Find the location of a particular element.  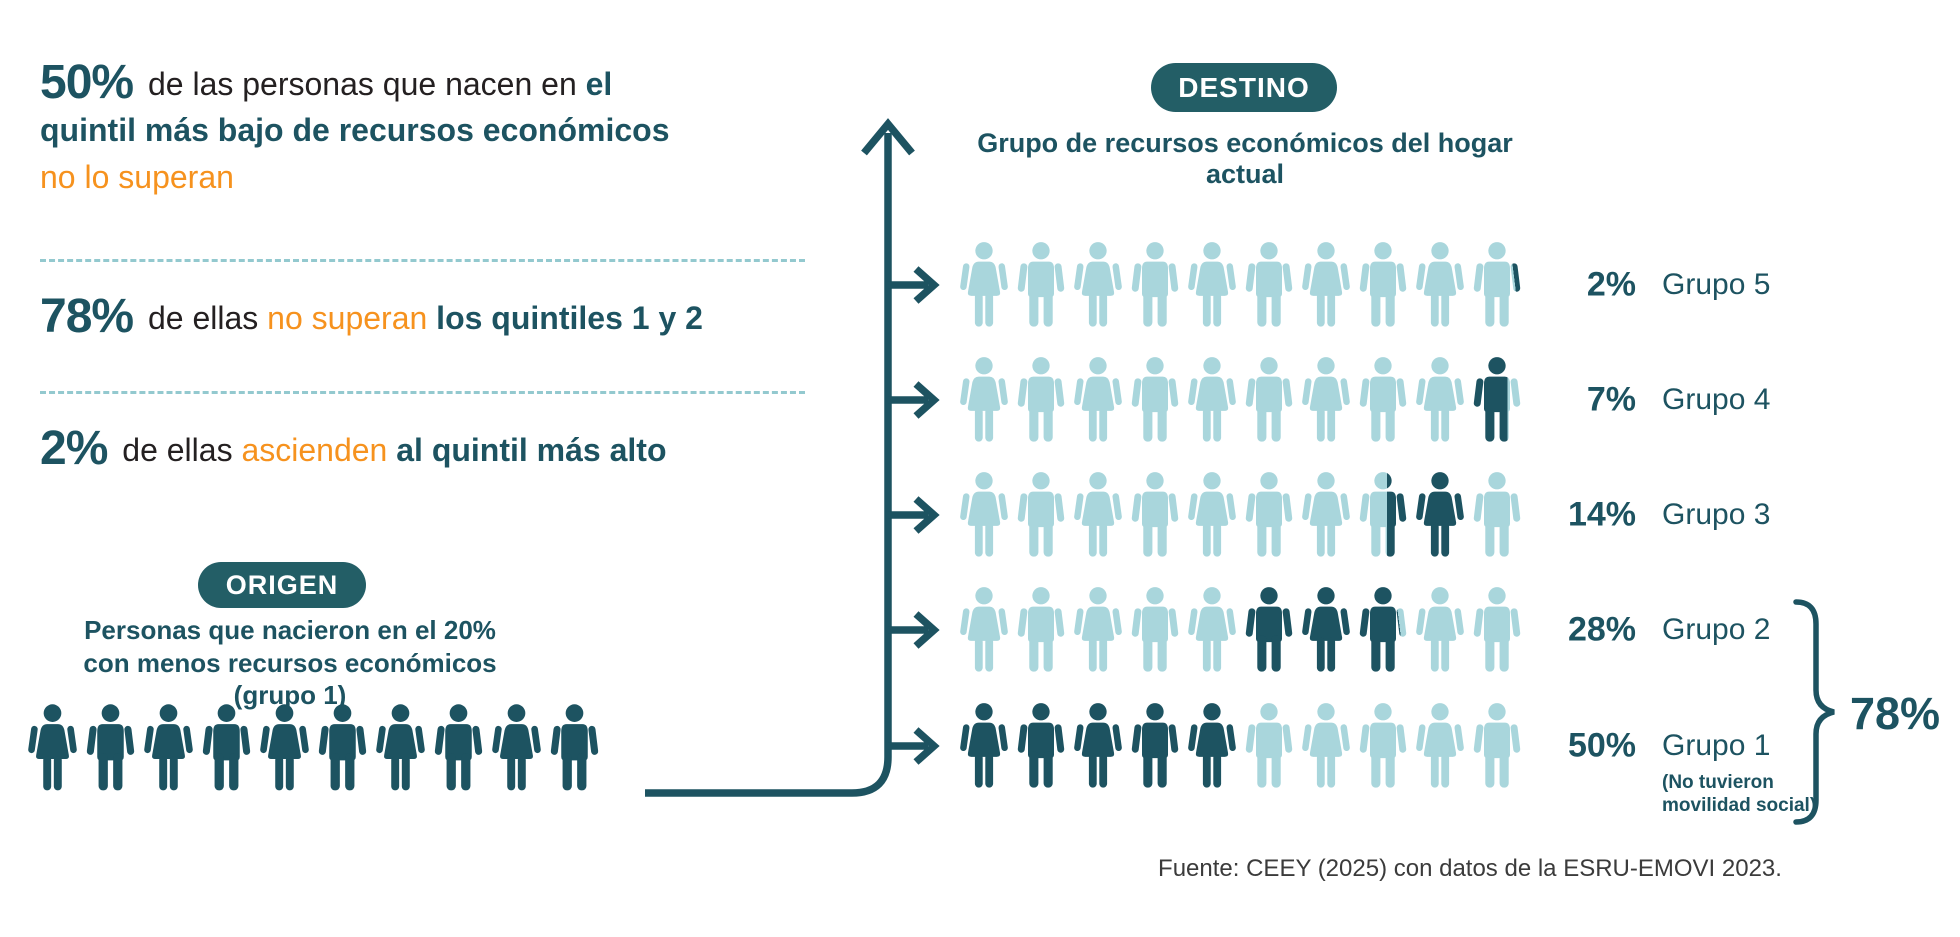

stat-text-segment: no lo superan is located at coordinates (137, 176).